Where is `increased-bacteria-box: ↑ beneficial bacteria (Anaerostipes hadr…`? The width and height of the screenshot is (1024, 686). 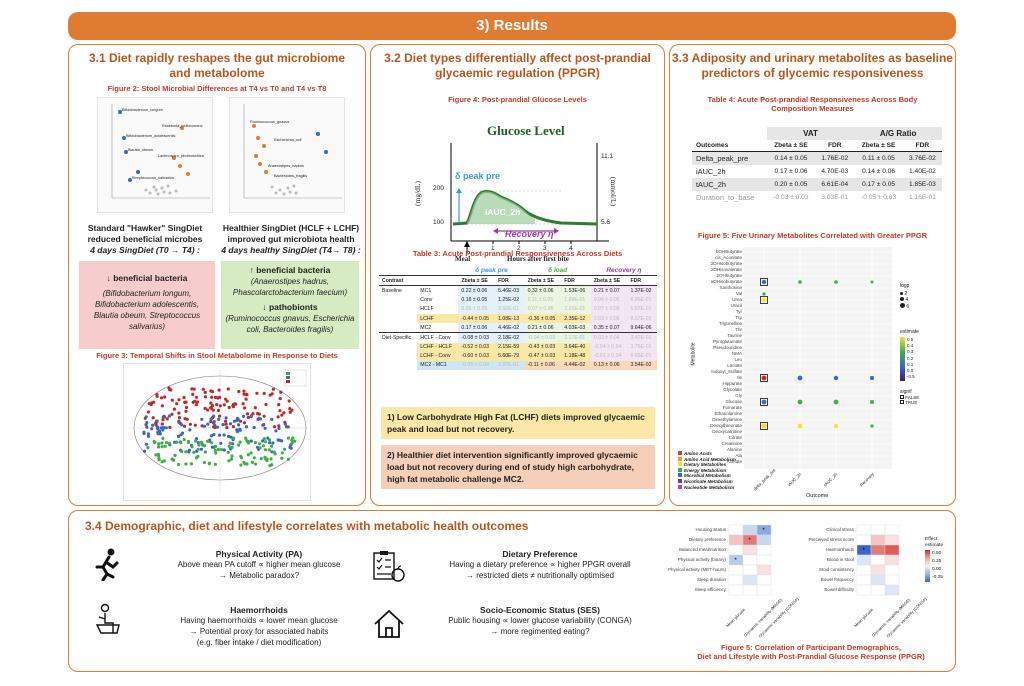 increased-bacteria-box: ↑ beneficial bacteria (Anaerostipes hadr… is located at coordinates (290, 305).